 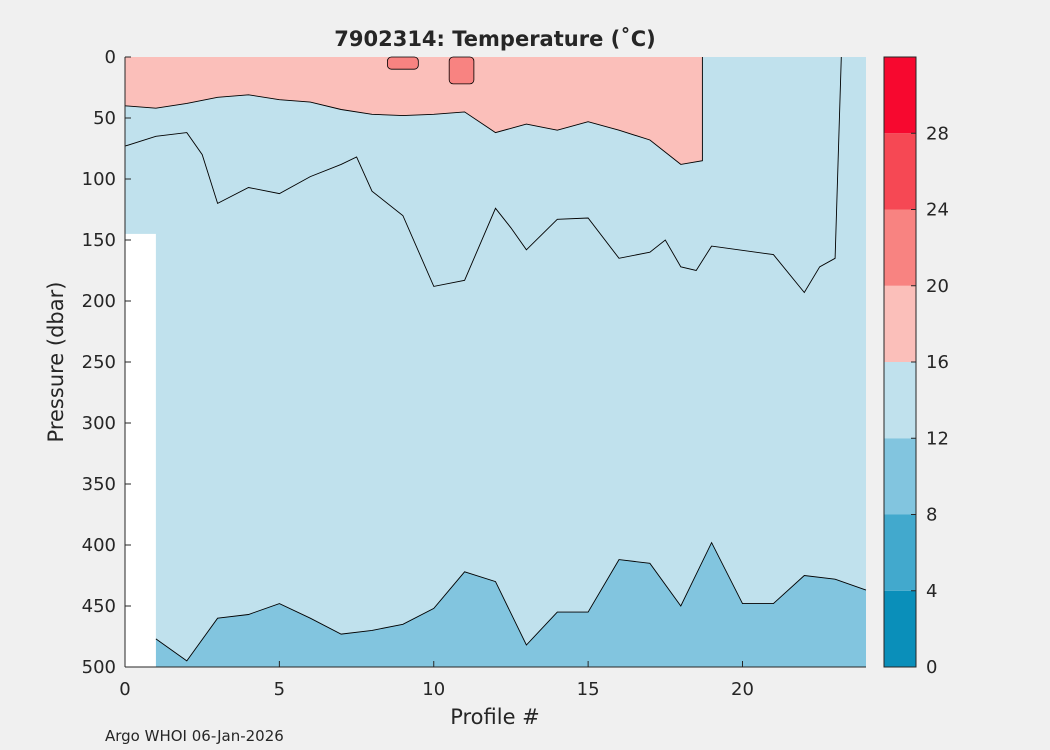 I want to click on y-tick-label: 200, so click(x=99, y=301).